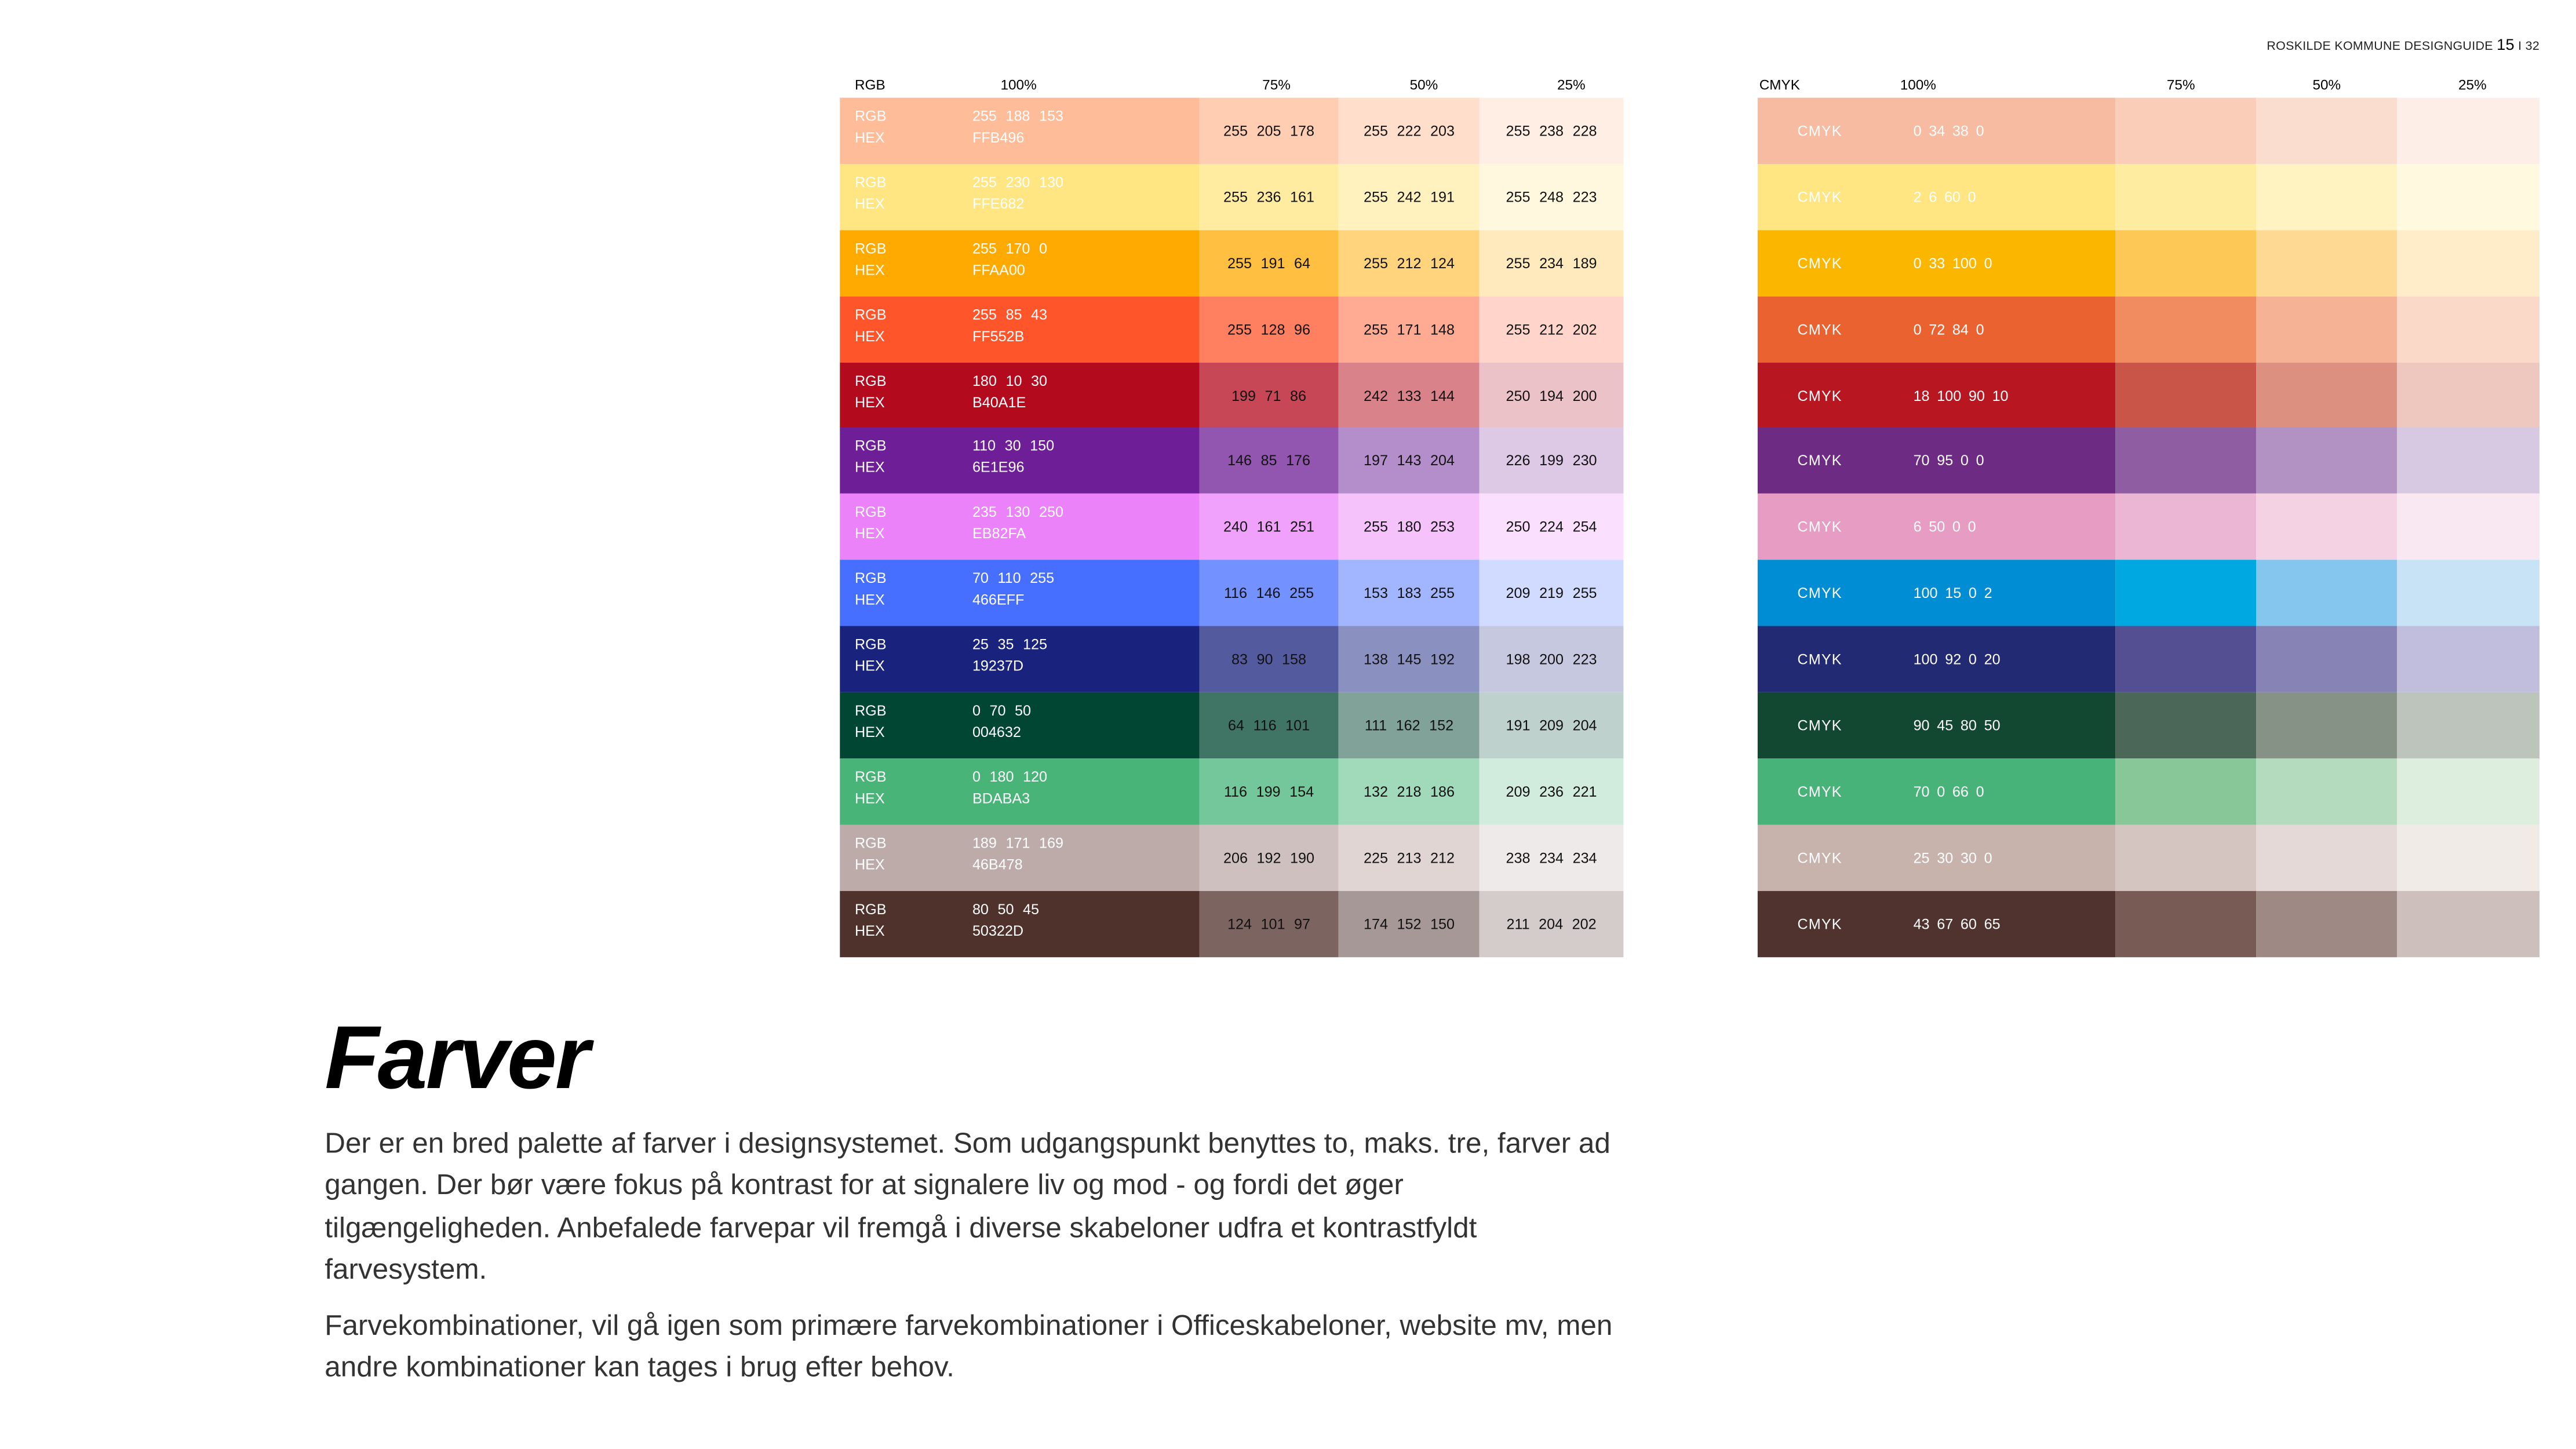  Describe the element at coordinates (998, 269) in the screenshot. I see `hex-value: FFAA00` at that location.